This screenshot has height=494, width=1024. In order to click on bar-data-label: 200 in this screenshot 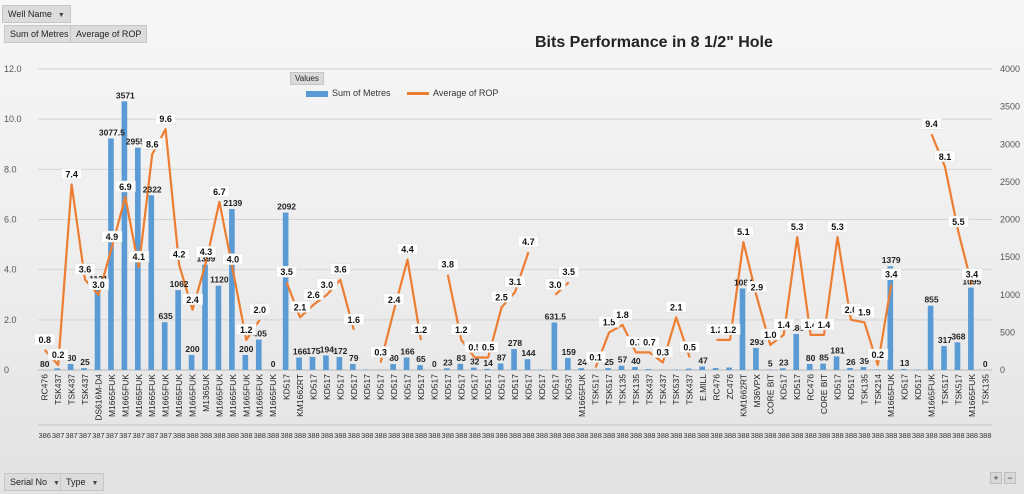, I will do `click(192, 349)`.